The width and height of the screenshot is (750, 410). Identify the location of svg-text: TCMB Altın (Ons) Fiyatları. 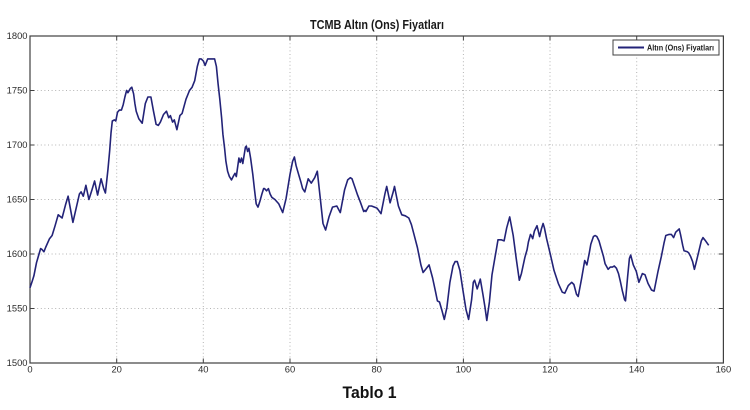
(377, 25).